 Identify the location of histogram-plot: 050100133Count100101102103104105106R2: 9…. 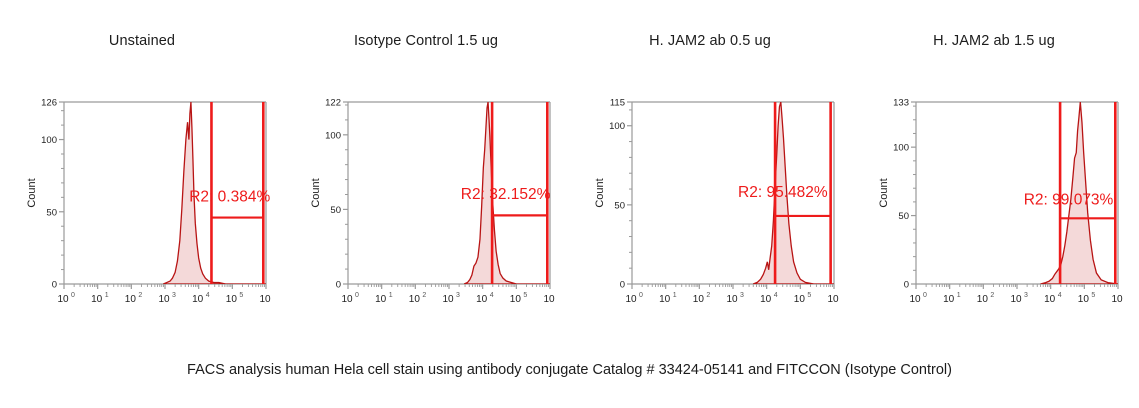
(1000, 209).